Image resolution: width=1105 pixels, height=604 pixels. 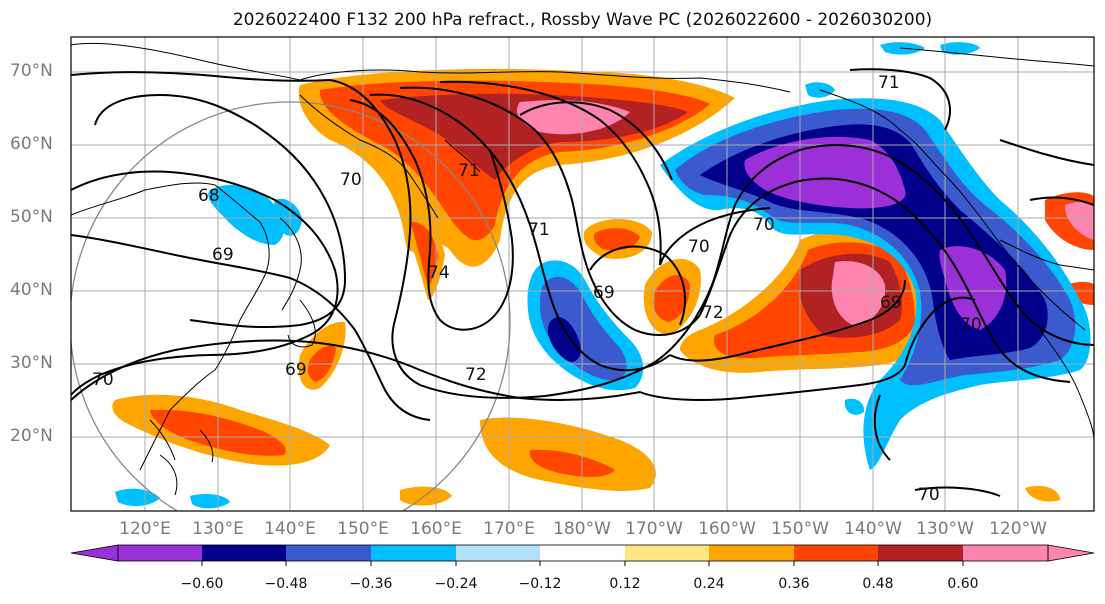 I want to click on lon-label-130w: 130°W, so click(x=945, y=529).